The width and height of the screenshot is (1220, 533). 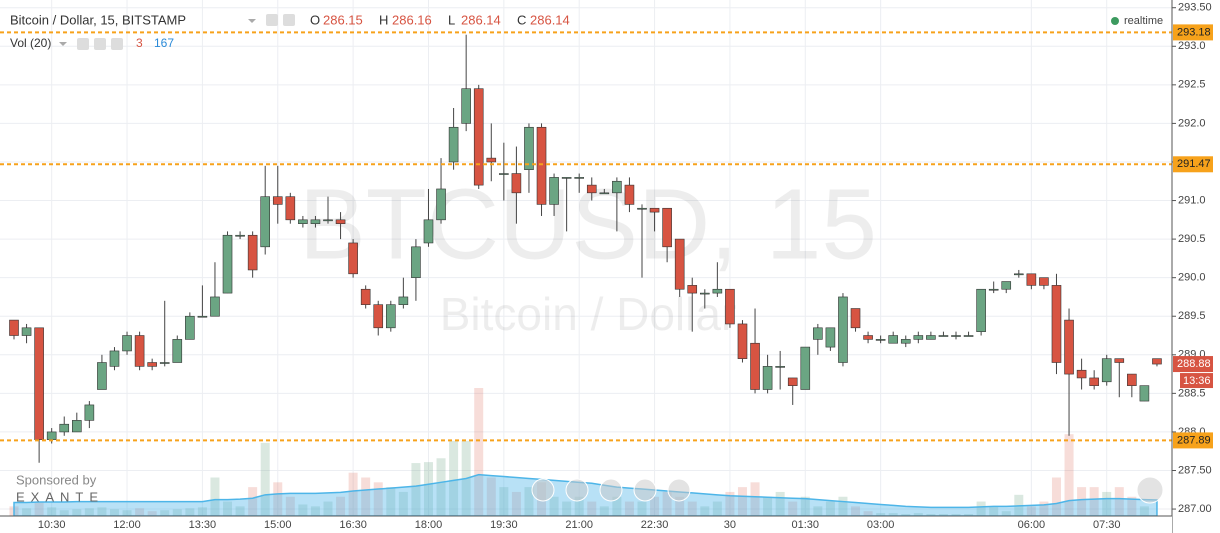 I want to click on ohlc-label: H, so click(x=383, y=19).